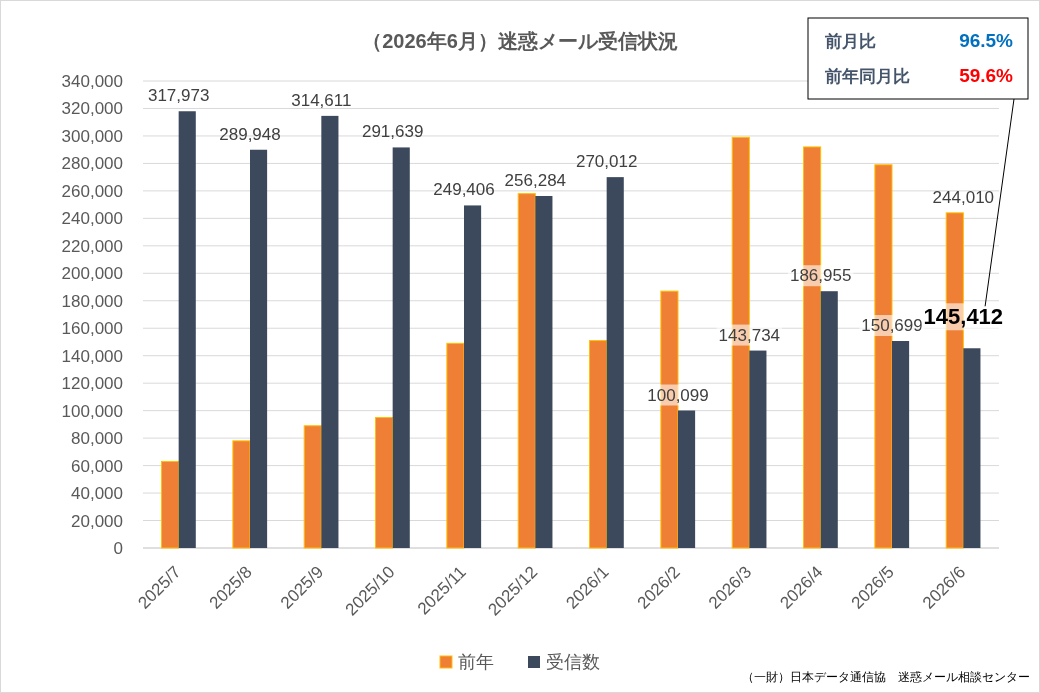 The width and height of the screenshot is (1040, 693). Describe the element at coordinates (892, 326) in the screenshot. I see `data-label: 150,699` at that location.